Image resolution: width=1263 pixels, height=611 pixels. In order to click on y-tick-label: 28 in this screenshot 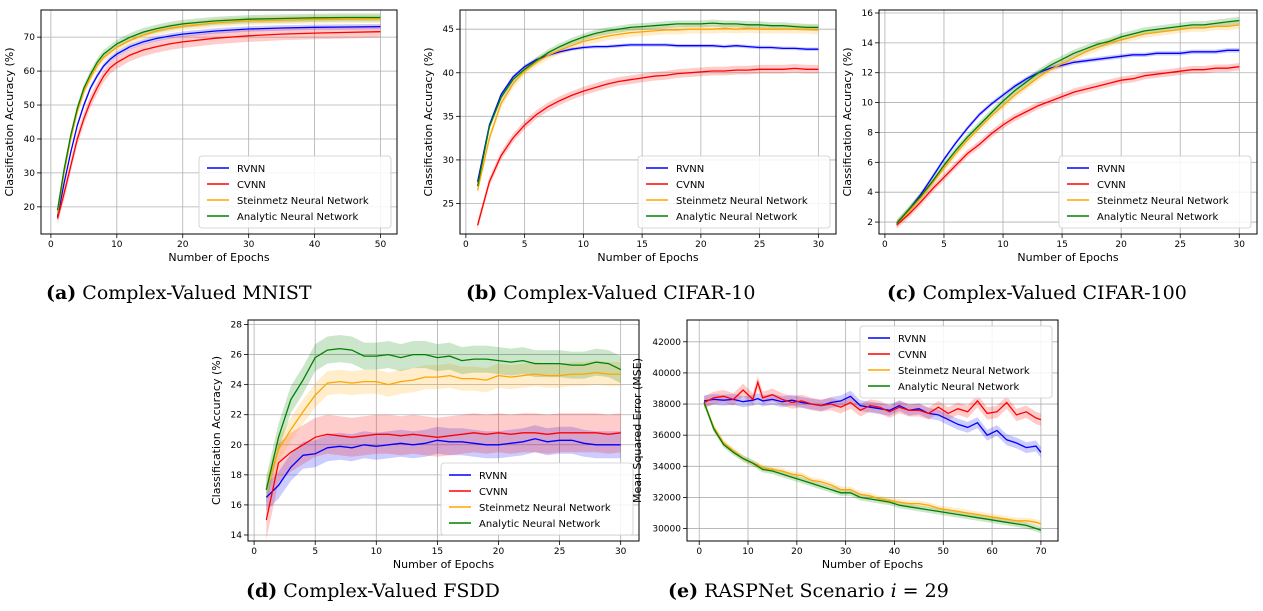, I will do `click(237, 326)`.